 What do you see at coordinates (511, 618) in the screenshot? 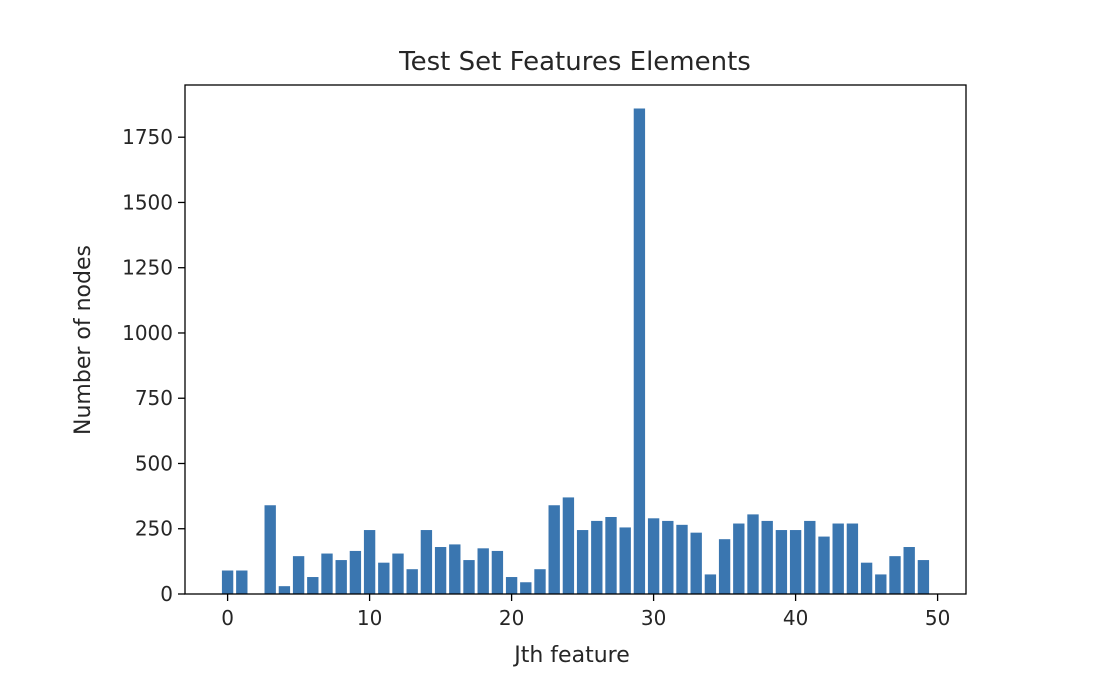
I see `x-tick-label: 20` at bounding box center [511, 618].